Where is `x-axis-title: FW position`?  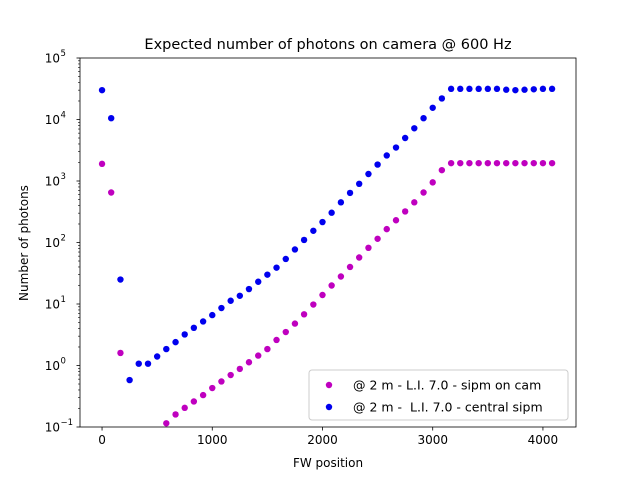
x-axis-title: FW position is located at coordinates (328, 463).